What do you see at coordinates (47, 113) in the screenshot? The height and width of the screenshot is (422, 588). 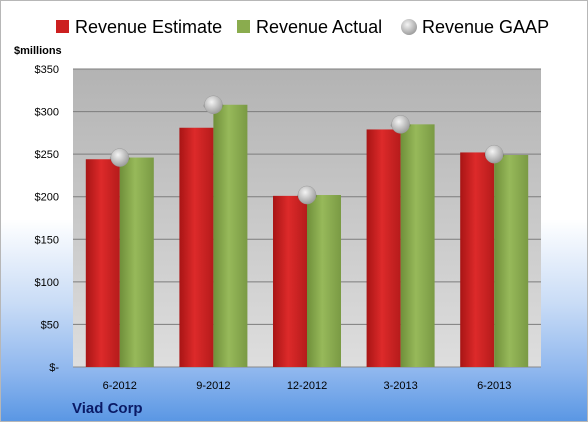 I see `y-tick-label: $300` at bounding box center [47, 113].